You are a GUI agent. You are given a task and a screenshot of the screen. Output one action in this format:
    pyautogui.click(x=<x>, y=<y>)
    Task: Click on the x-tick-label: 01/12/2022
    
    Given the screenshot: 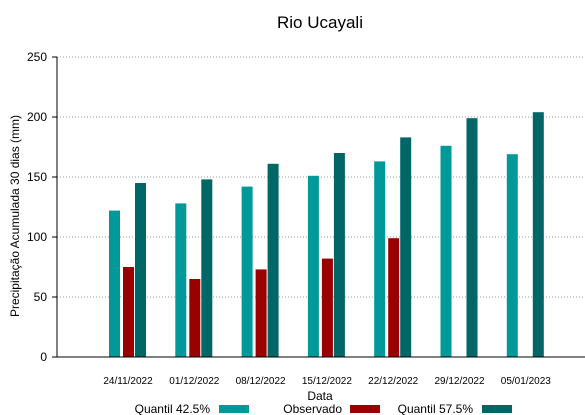 What is the action you would take?
    pyautogui.click(x=194, y=381)
    